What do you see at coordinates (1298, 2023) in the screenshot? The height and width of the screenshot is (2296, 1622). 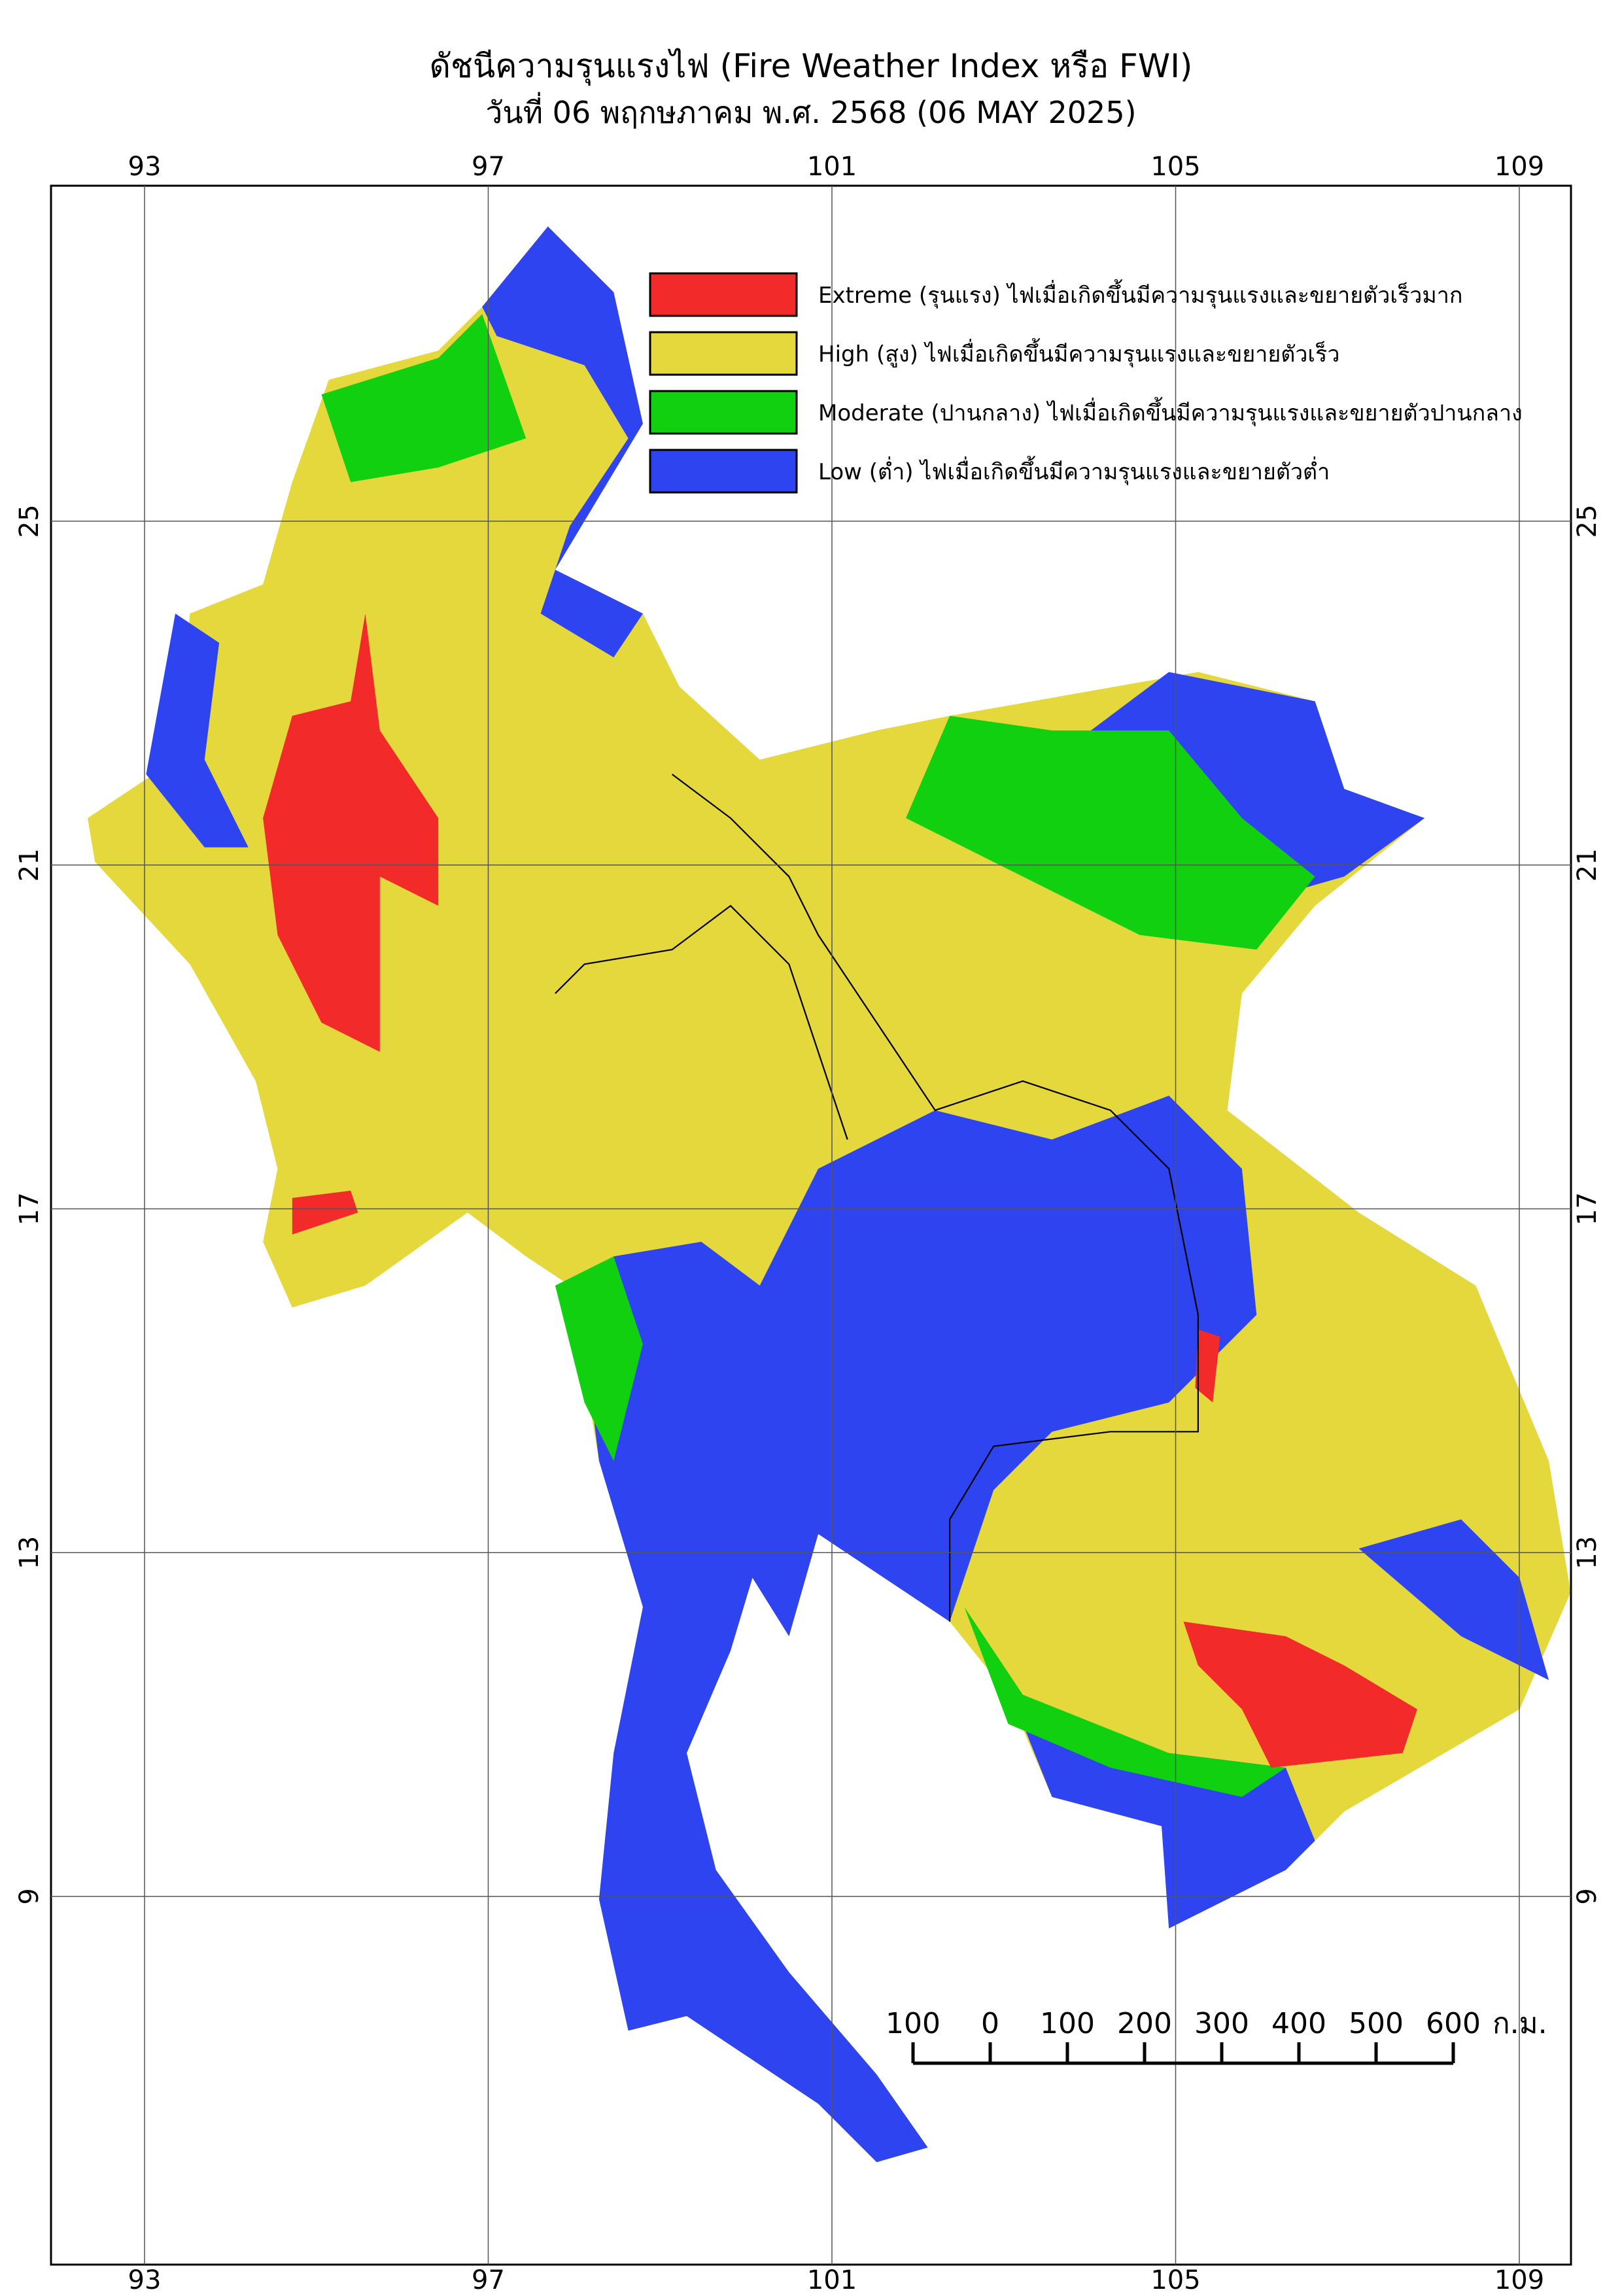 I see `scale-label: 400` at bounding box center [1298, 2023].